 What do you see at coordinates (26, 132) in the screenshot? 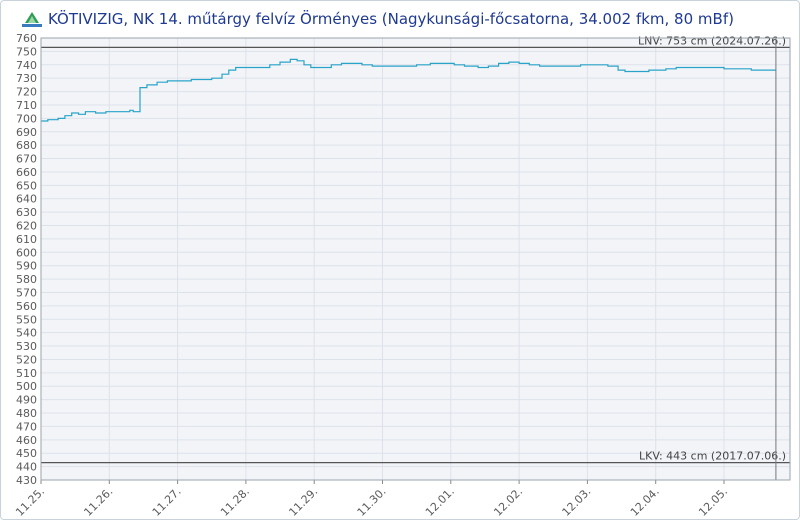
I see `y-tick-label: 690` at bounding box center [26, 132].